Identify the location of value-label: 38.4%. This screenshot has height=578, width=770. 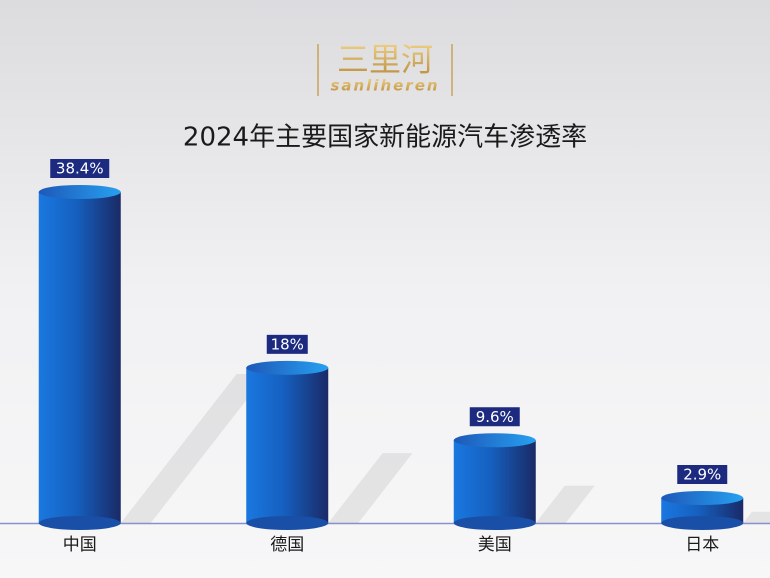
(80, 169).